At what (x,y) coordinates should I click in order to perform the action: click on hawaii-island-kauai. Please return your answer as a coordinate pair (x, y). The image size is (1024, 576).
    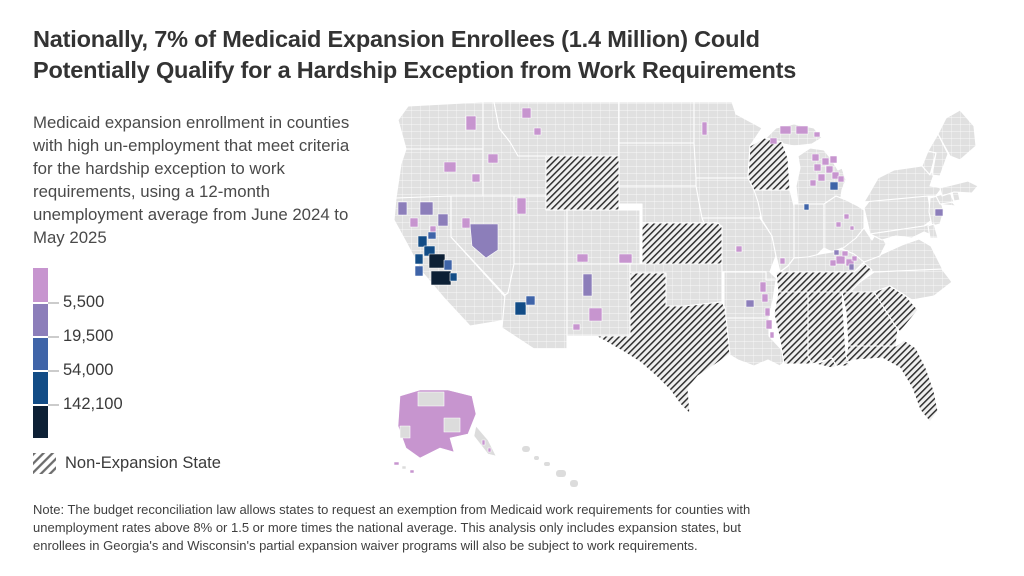
    Looking at the image, I should click on (526, 449).